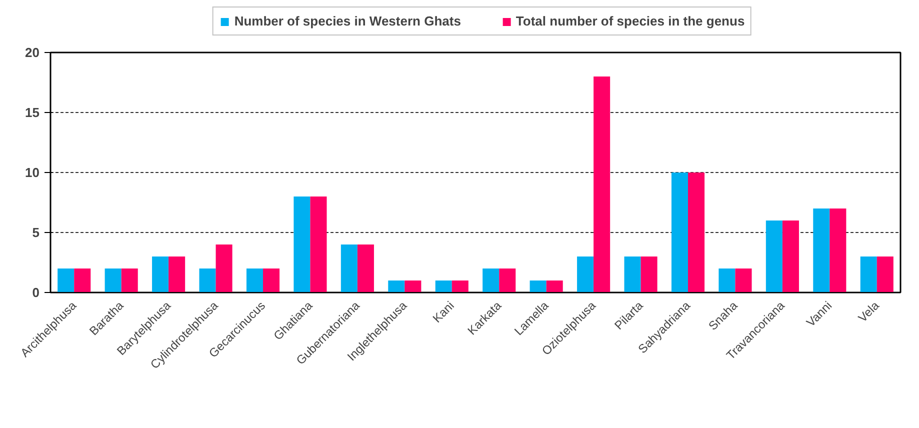  What do you see at coordinates (32, 172) in the screenshot?
I see `y-tick-label: 10` at bounding box center [32, 172].